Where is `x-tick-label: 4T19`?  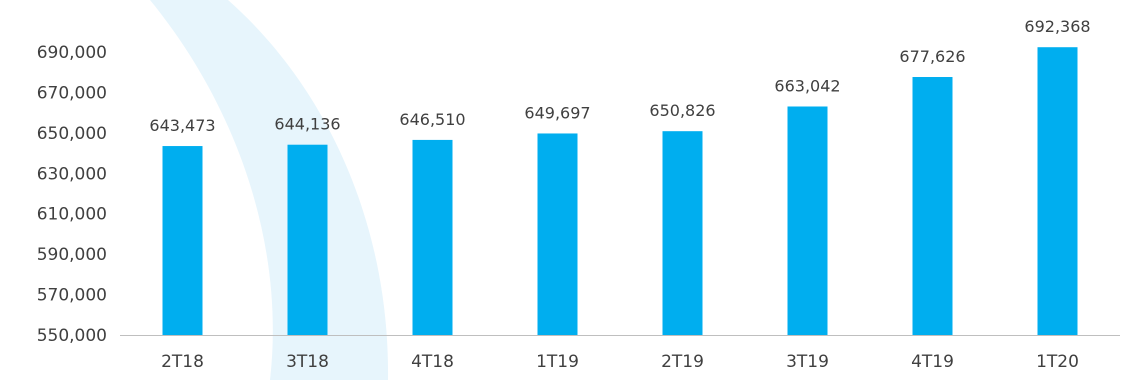
x-tick-label: 4T19 is located at coordinates (932, 362).